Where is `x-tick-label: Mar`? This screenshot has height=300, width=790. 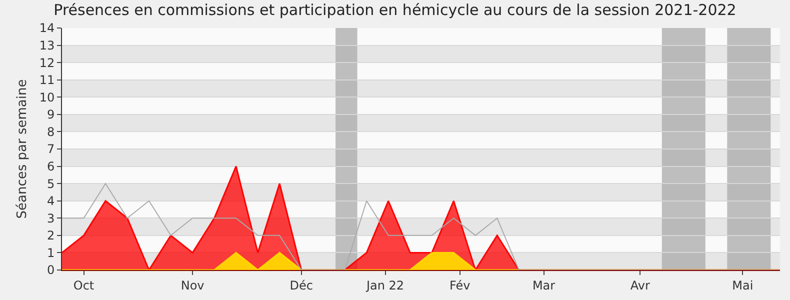 x-tick-label: Mar is located at coordinates (544, 285).